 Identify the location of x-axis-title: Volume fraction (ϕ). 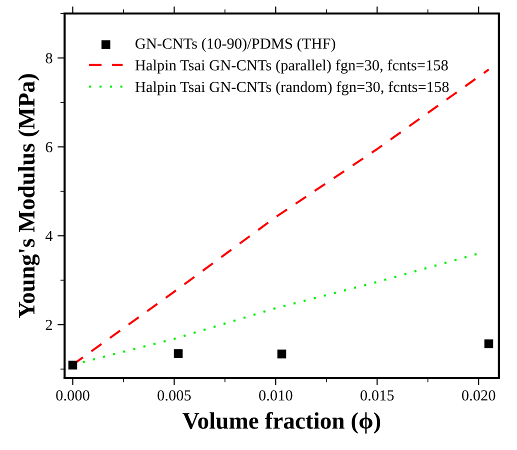
(281, 423).